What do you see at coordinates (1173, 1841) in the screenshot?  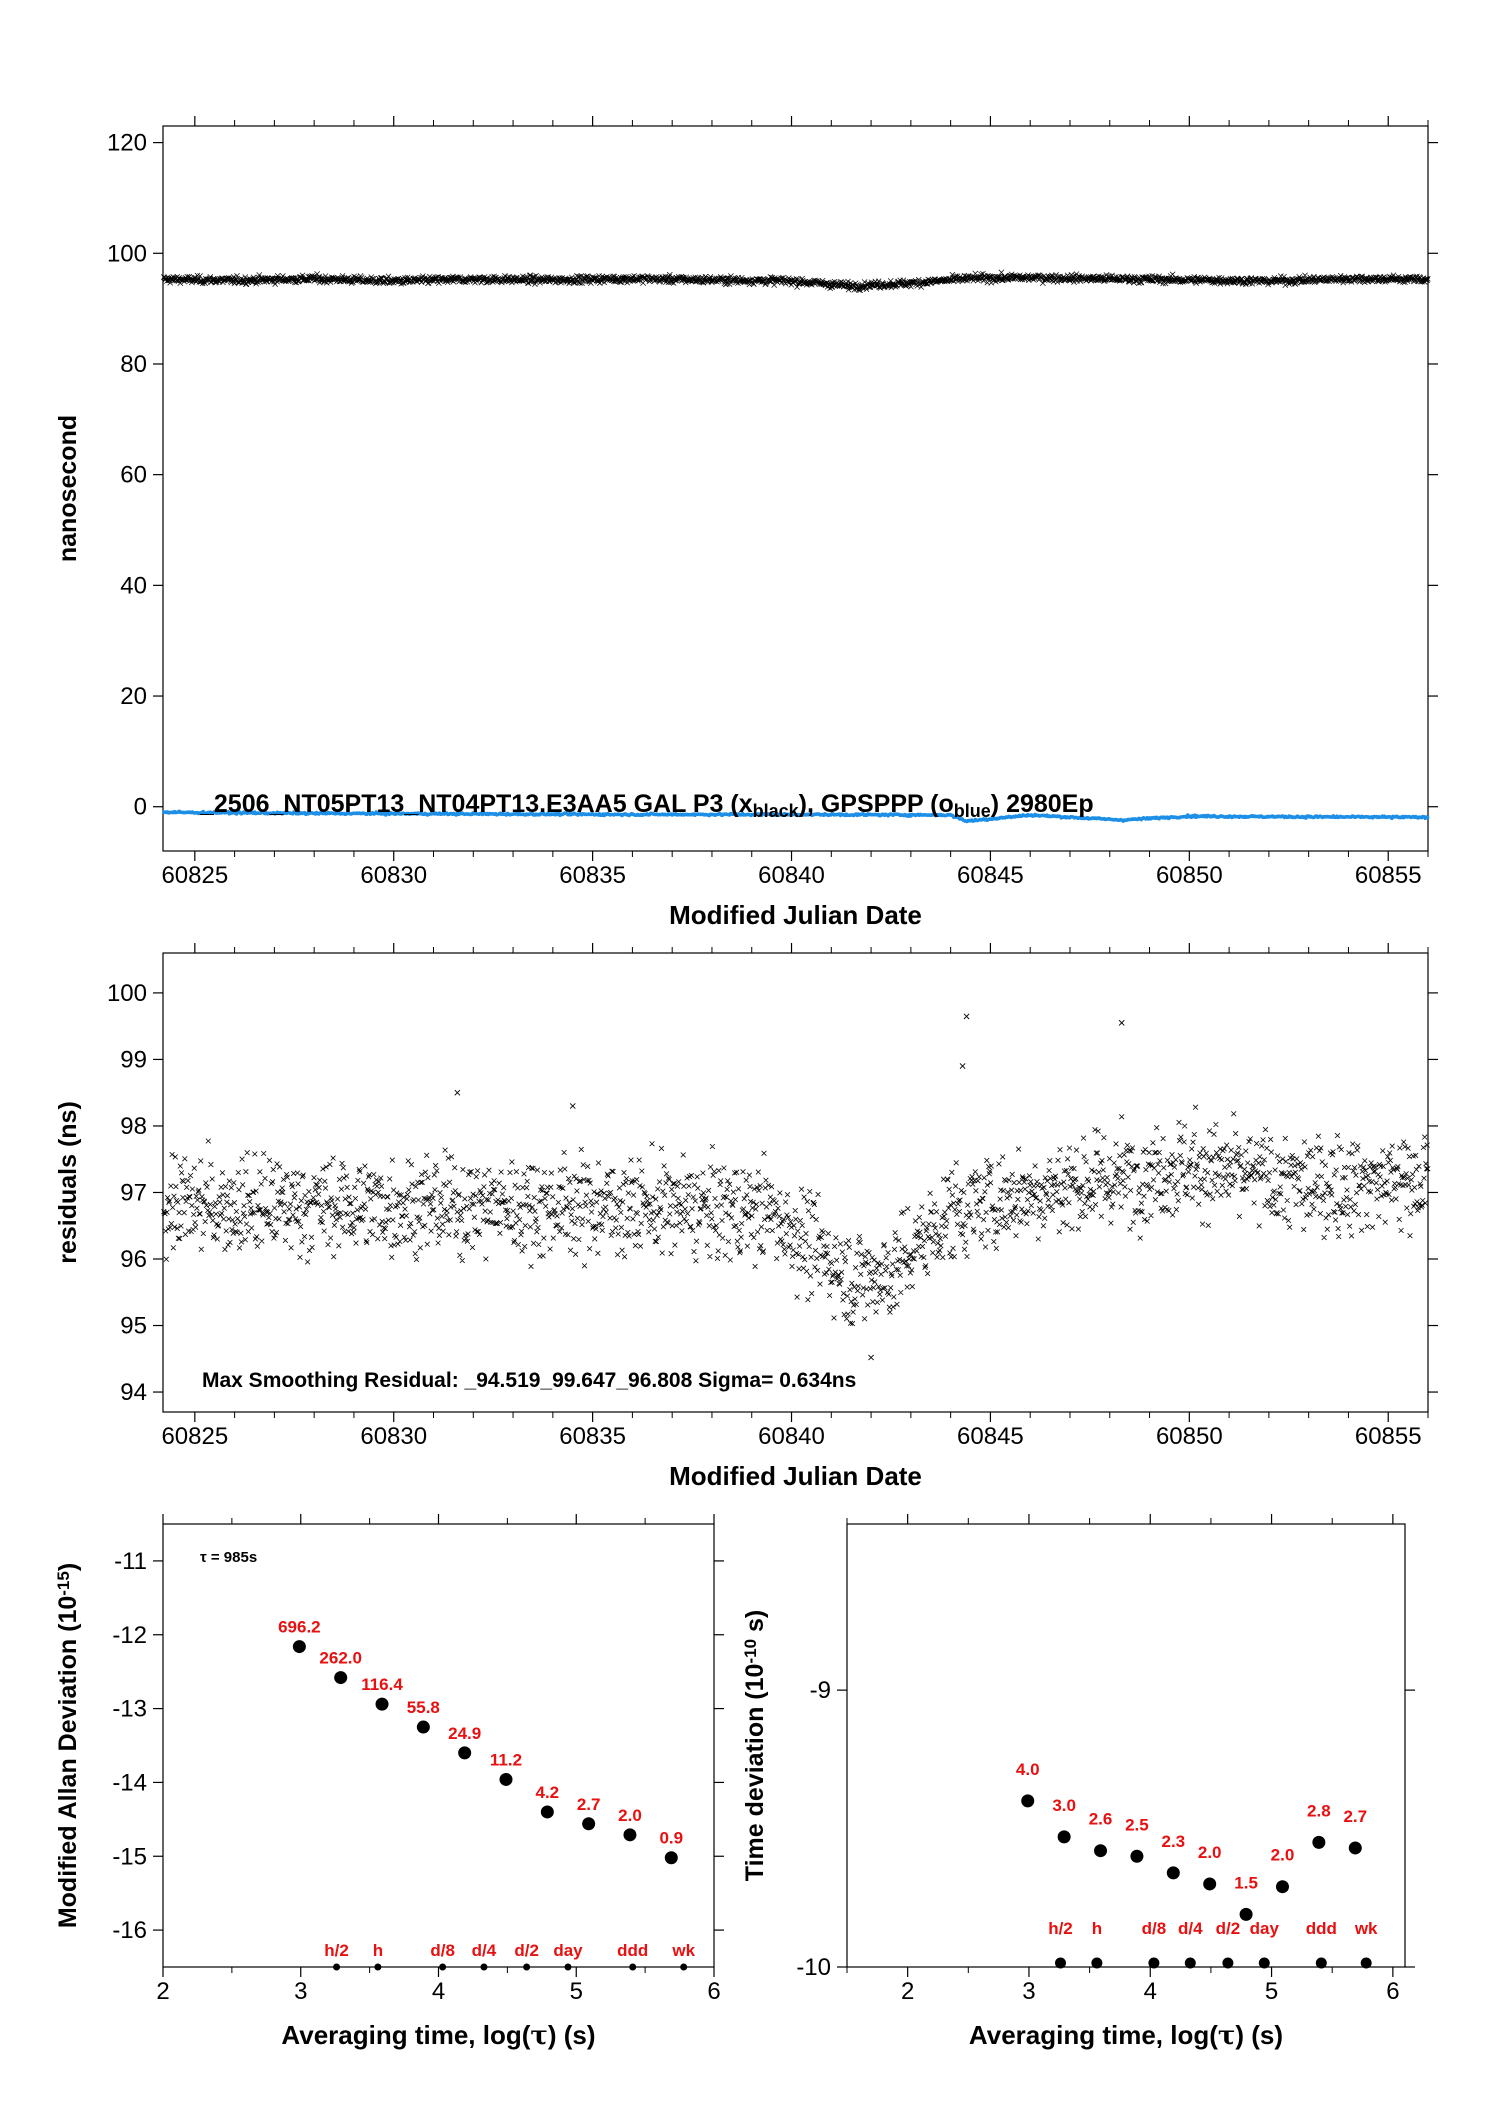 I see `data-label: 2.3` at bounding box center [1173, 1841].